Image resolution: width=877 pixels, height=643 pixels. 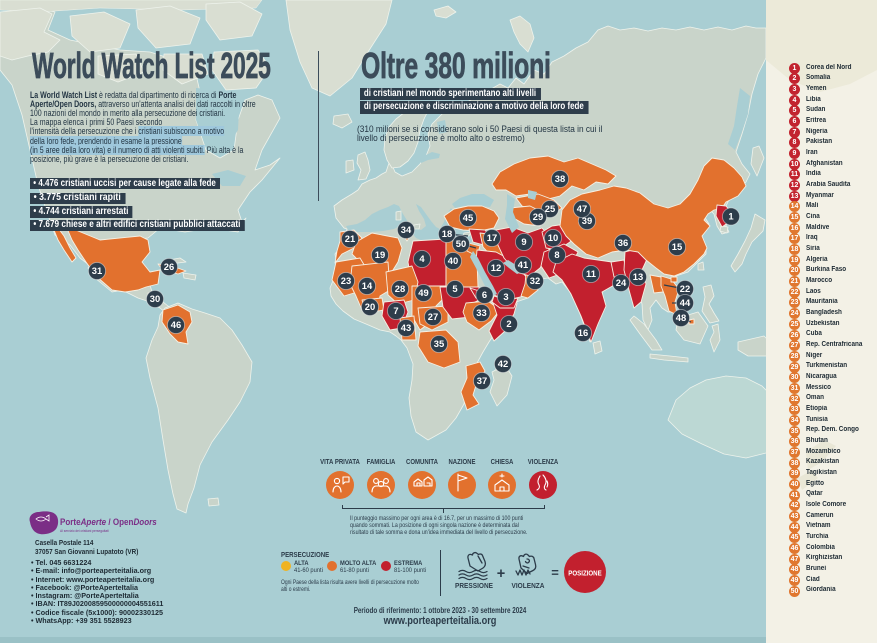 I want to click on svg-text: 33, so click(x=481, y=312).